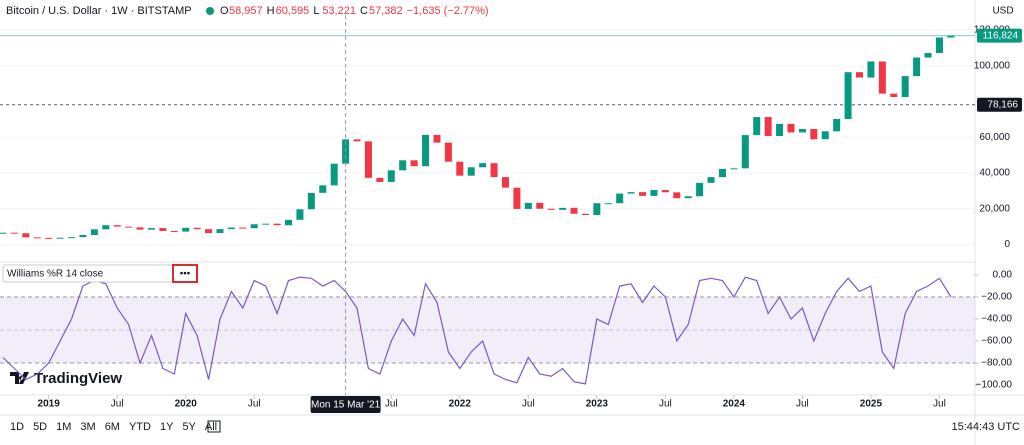  What do you see at coordinates (994, 385) in the screenshot?
I see `y-tick-label: −100.00` at bounding box center [994, 385].